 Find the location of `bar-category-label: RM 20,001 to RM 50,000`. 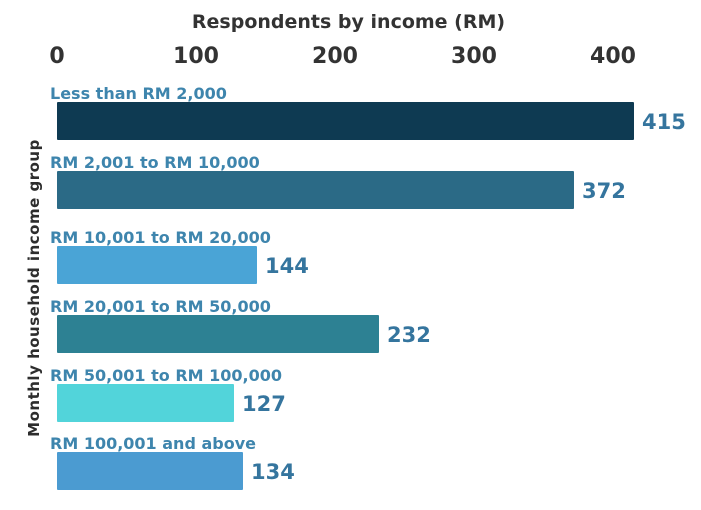

bar-category-label: RM 20,001 to RM 50,000 is located at coordinates (160, 306).